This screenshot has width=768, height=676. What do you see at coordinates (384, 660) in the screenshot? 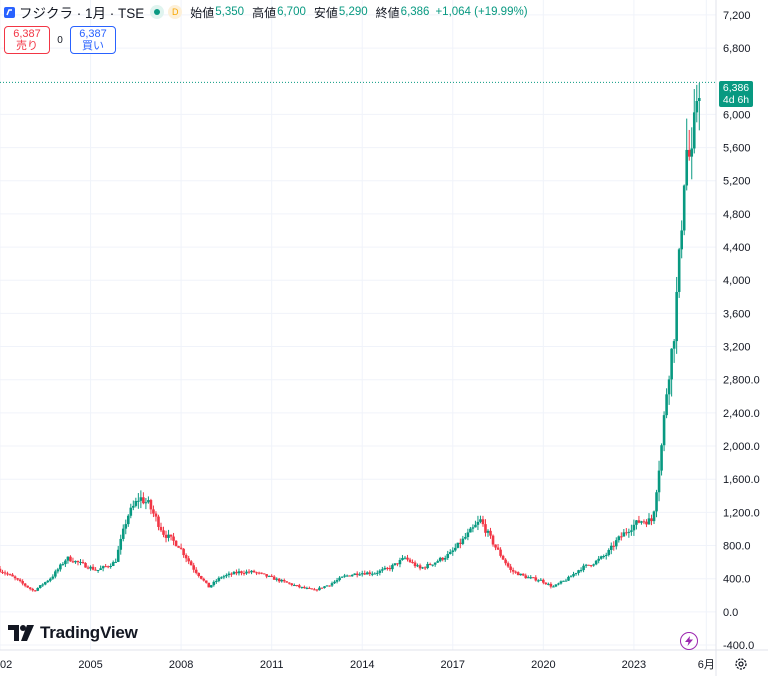
I see `time-axis: 02 2005 2008 2011 2014 2017 2020 2023 6月` at bounding box center [384, 660].